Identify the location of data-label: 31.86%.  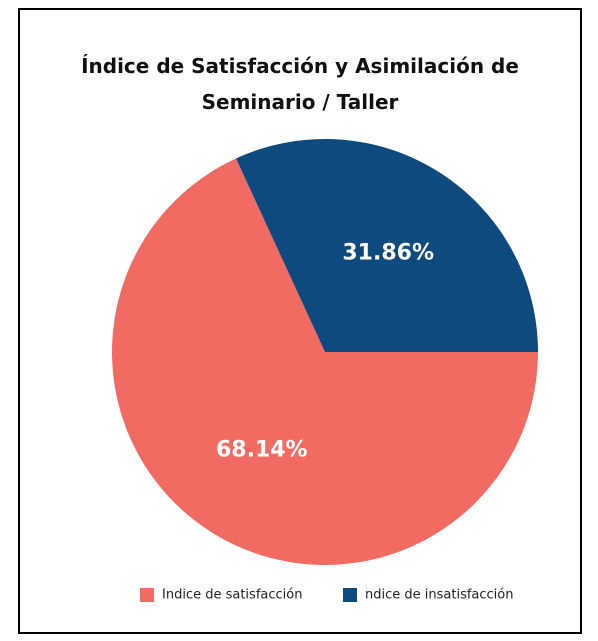
(388, 252).